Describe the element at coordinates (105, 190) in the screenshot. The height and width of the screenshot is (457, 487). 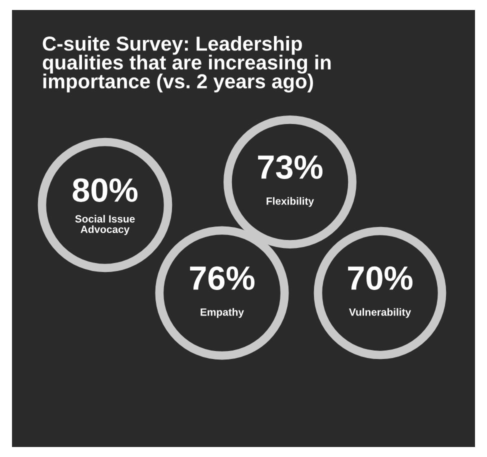
I see `data-label: 80%` at that location.